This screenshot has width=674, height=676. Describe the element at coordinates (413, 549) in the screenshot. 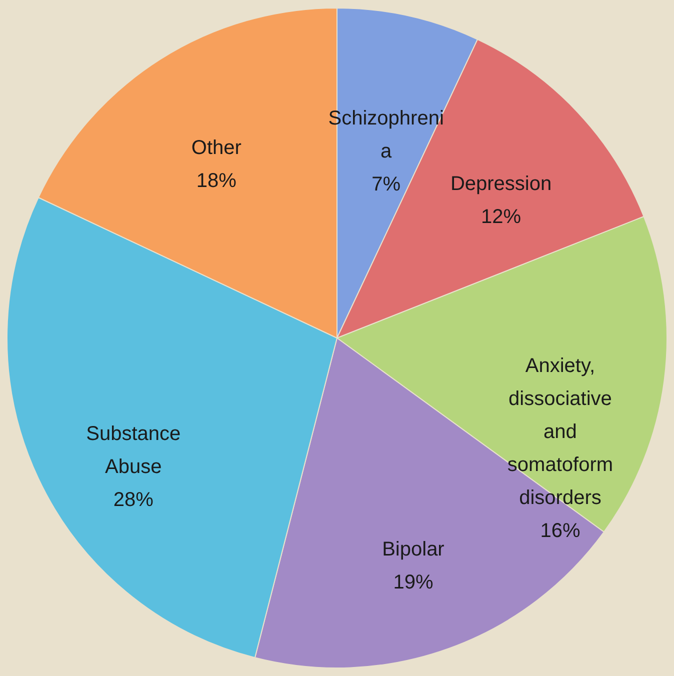

I see `slice-label: Bipolar` at that location.